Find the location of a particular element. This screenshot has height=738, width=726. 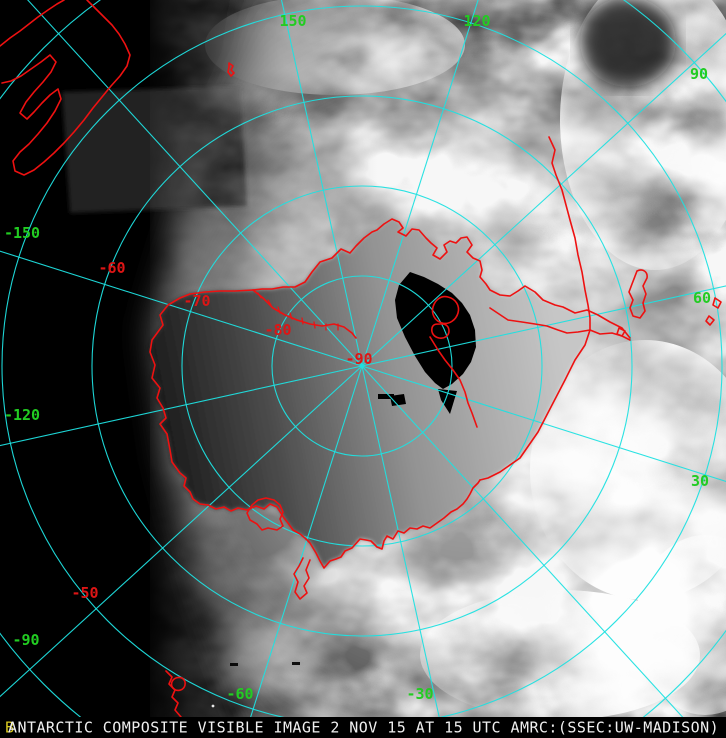

wedge-coast-strand is located at coordinates (453, 382).